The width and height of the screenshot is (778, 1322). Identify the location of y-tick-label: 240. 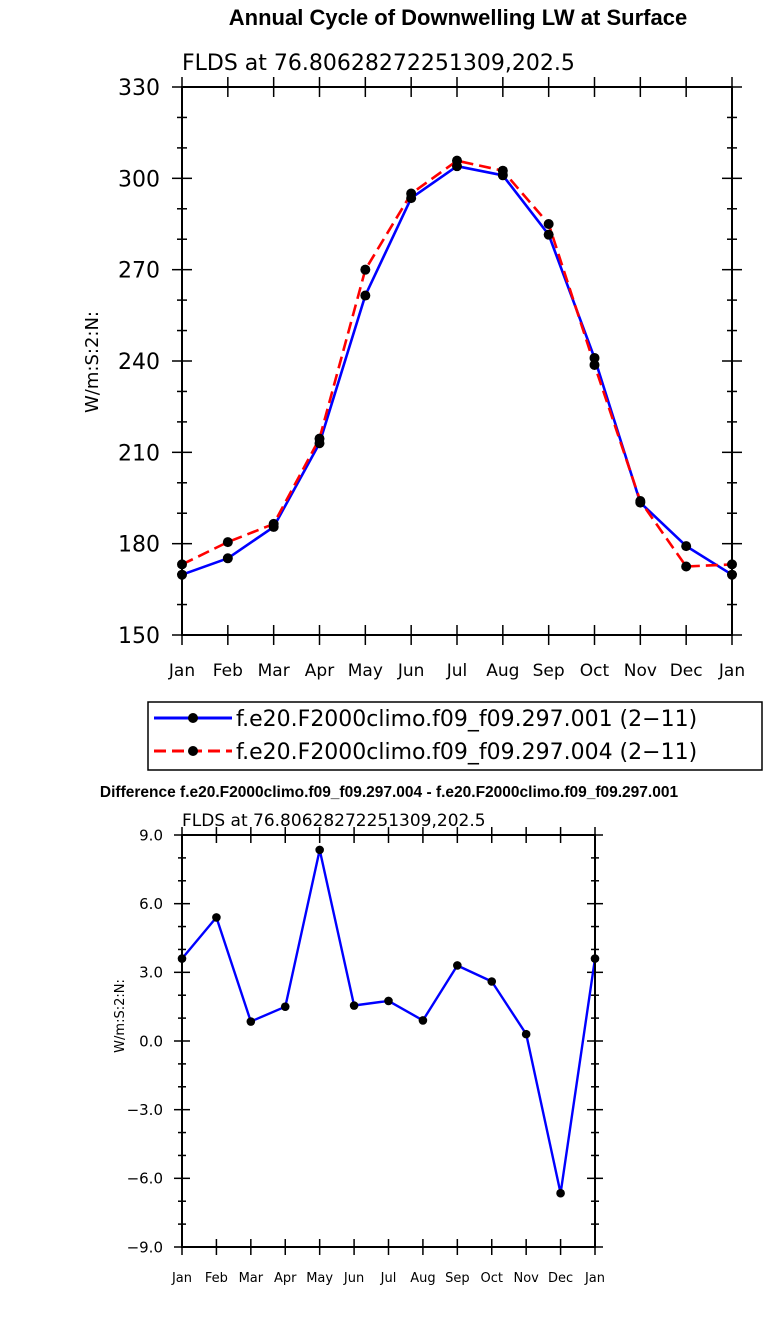
(139, 362).